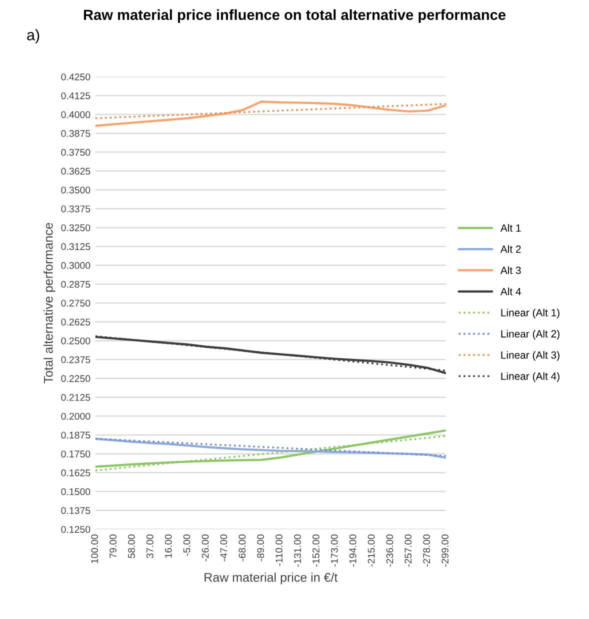 This screenshot has height=619, width=589. Describe the element at coordinates (113, 546) in the screenshot. I see `x-tick-label: 79.00` at that location.